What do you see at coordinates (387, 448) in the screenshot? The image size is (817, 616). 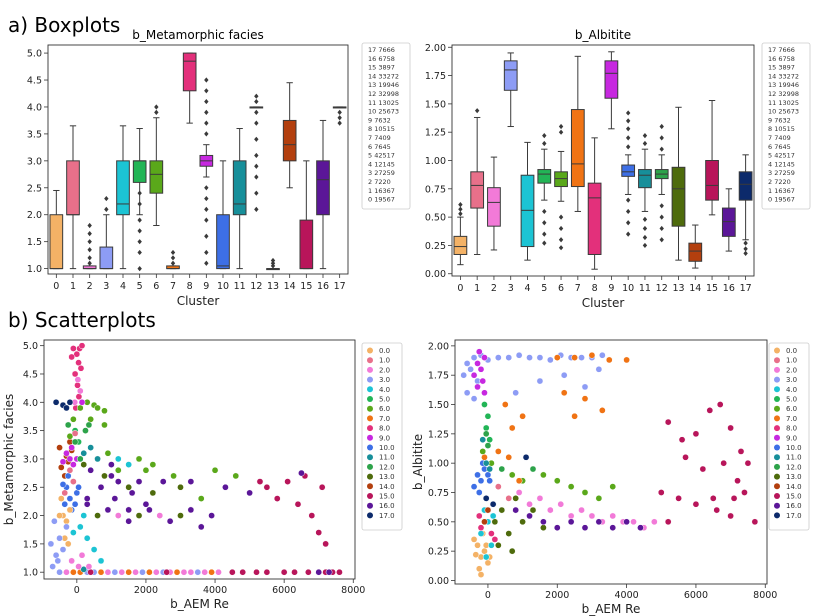 I see `legend-cluster-entry: 10.0` at bounding box center [387, 448].